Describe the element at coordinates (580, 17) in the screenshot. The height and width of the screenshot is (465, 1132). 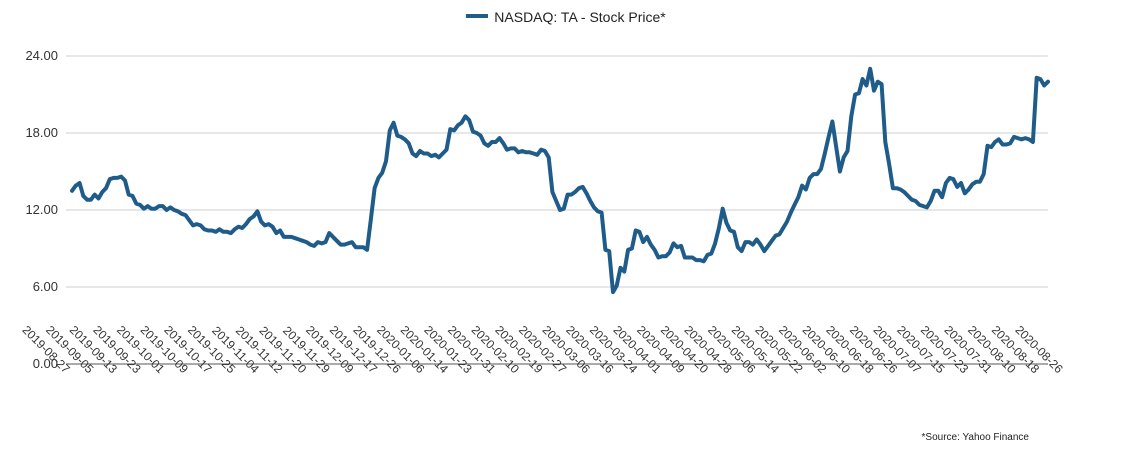
I see `legend-label: NASDAQ: TA - Stock Price*` at that location.